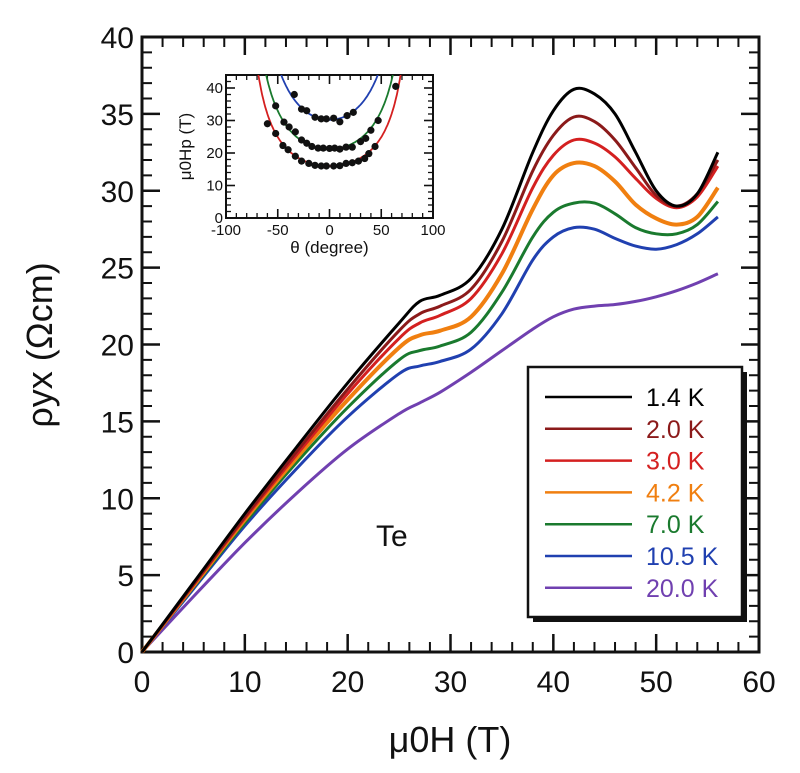 The image size is (800, 773). I want to click on inset-curves, so click(329, 122).